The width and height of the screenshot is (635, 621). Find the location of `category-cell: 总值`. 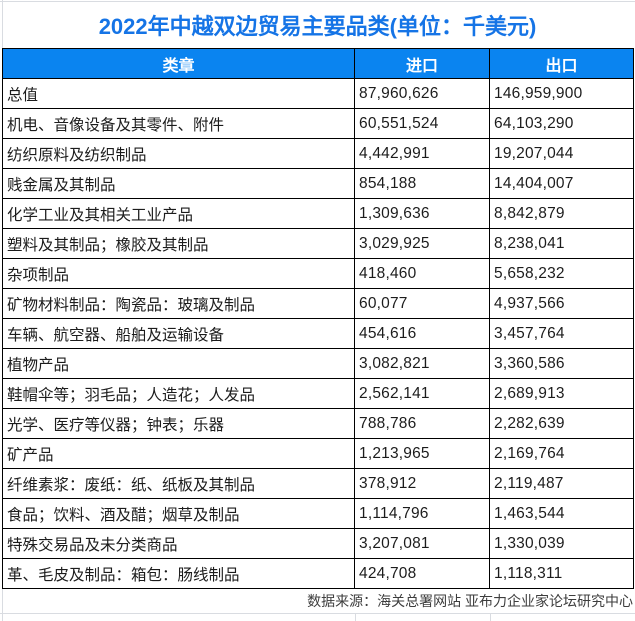

category-cell: 总值 is located at coordinates (178, 93).